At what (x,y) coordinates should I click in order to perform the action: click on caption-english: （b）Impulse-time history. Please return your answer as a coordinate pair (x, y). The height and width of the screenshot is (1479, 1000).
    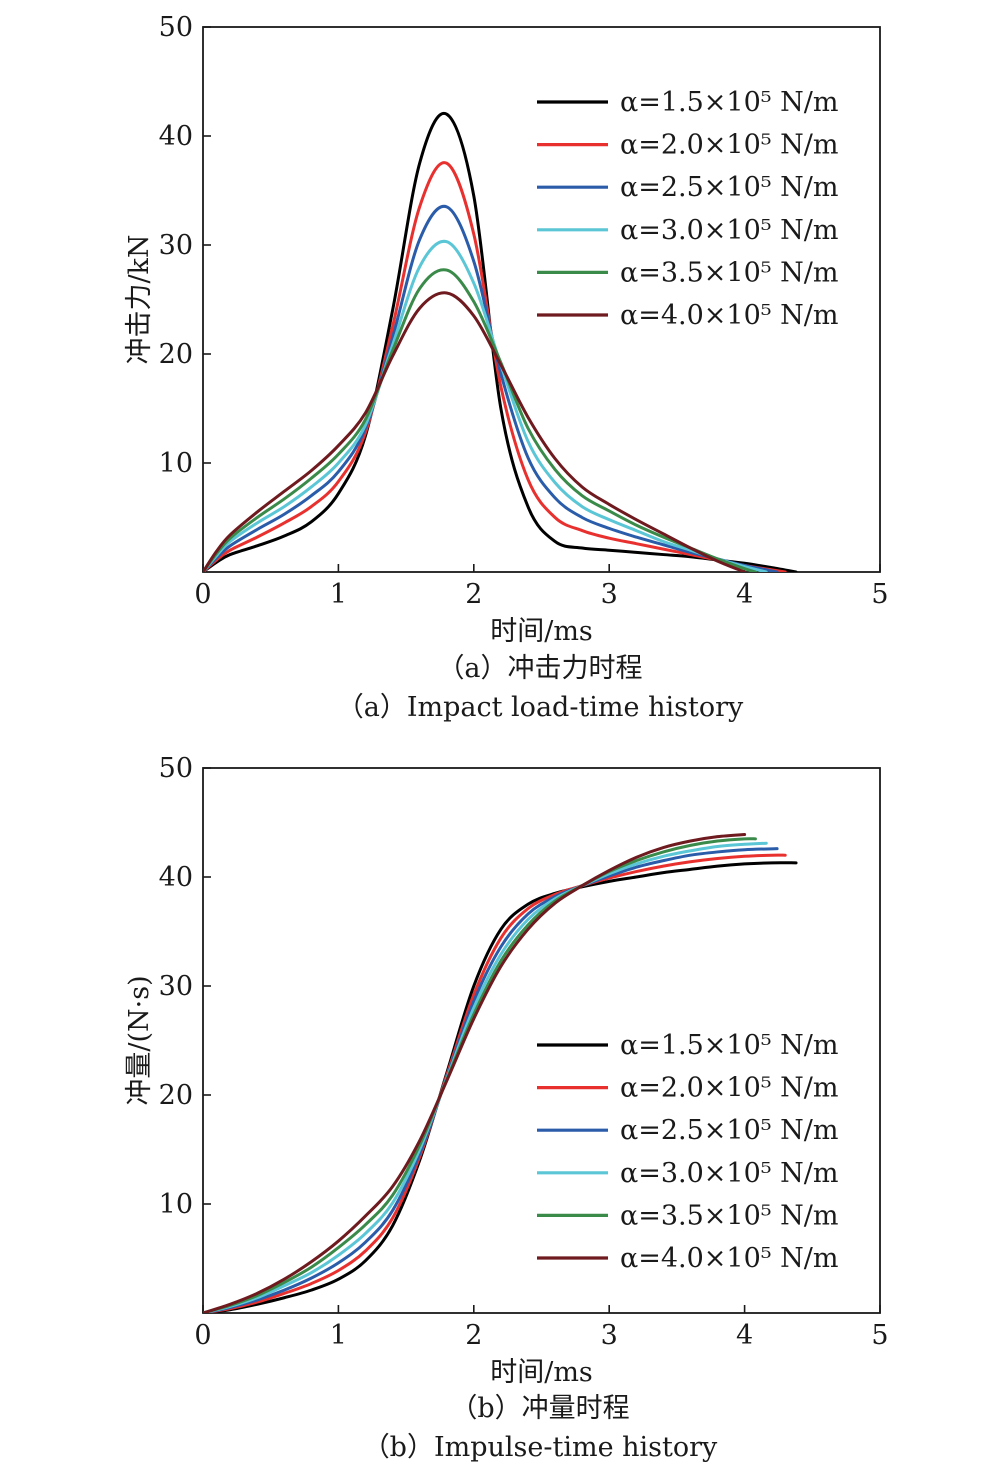
    Looking at the image, I should click on (540, 1447).